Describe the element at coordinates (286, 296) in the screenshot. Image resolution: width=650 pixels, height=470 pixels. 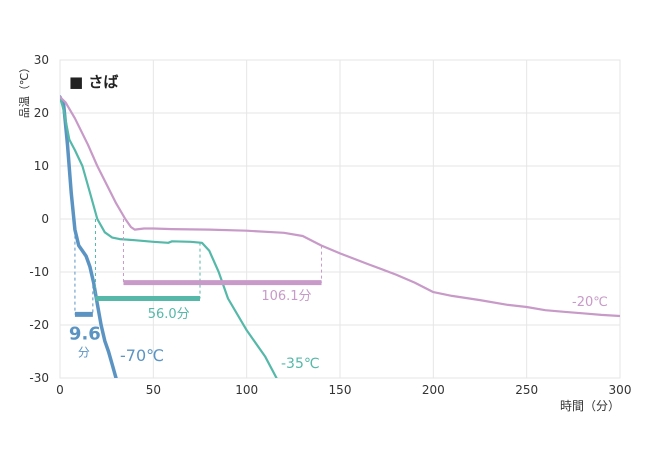
I see `duration-label: 106.1分` at that location.